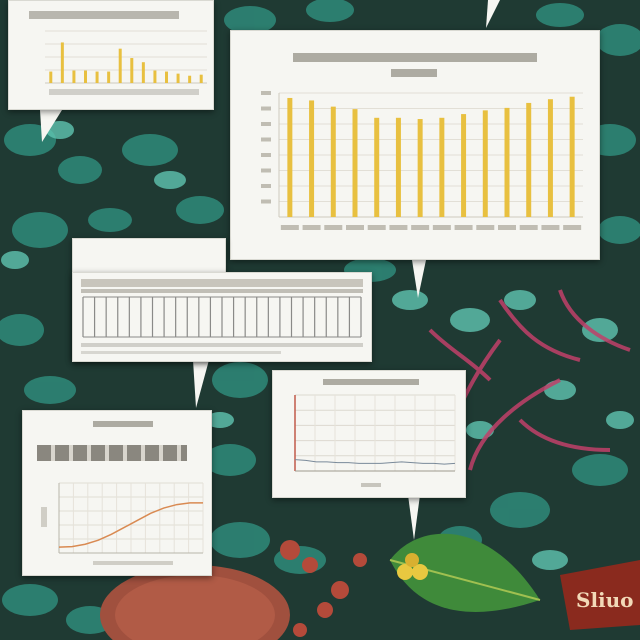 Image resolution: width=640 pixels, height=640 pixels. I want to click on table-header, so click(222, 283).